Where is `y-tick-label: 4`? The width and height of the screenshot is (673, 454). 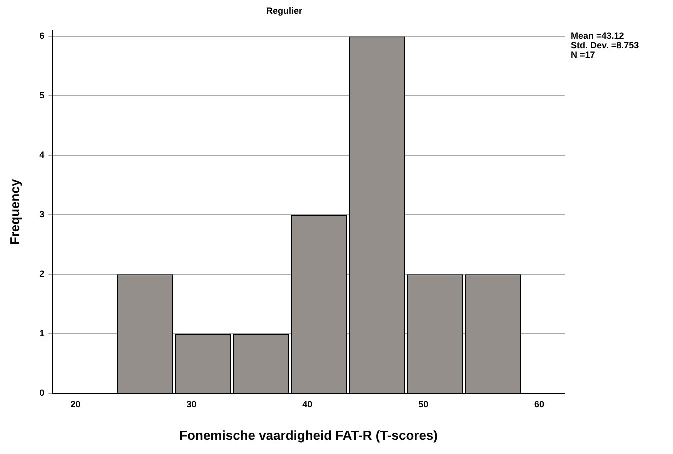 y-tick-label: 4 is located at coordinates (42, 155).